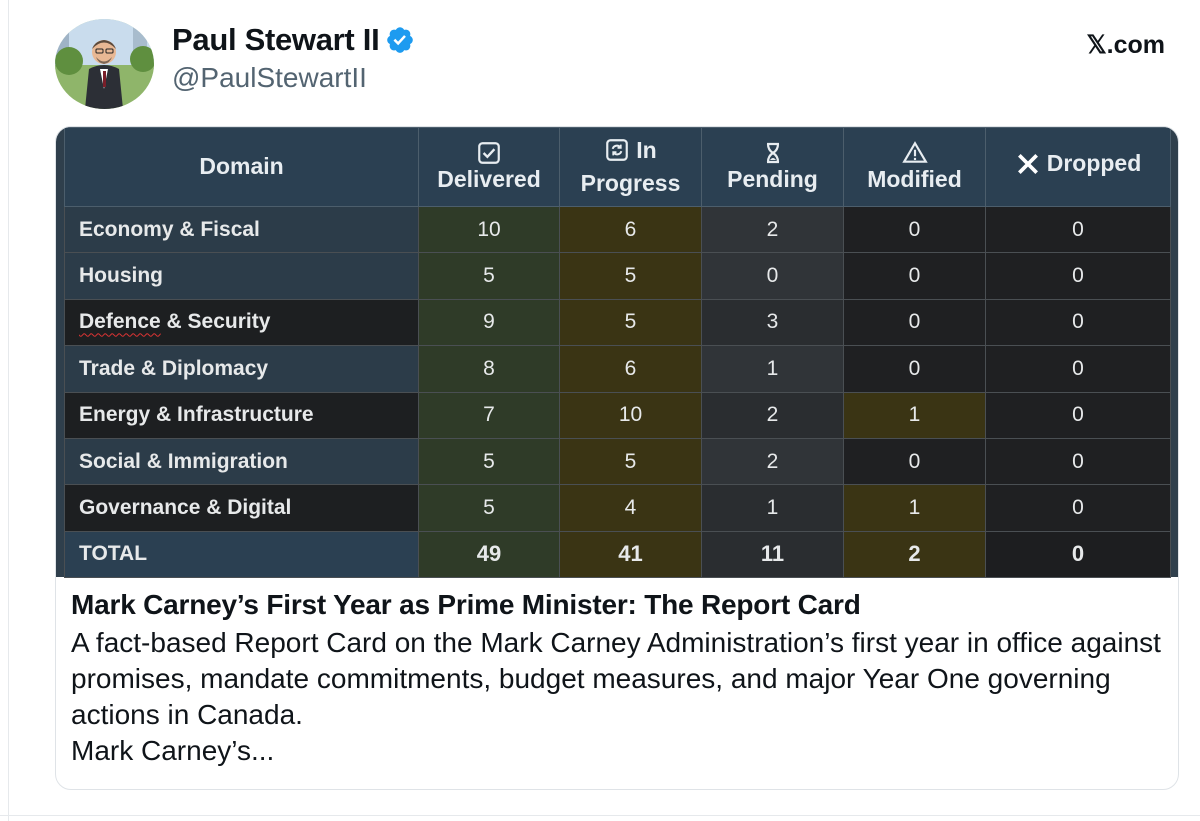  I want to click on domain-cell: Energy & Infrastructure, so click(241, 415).